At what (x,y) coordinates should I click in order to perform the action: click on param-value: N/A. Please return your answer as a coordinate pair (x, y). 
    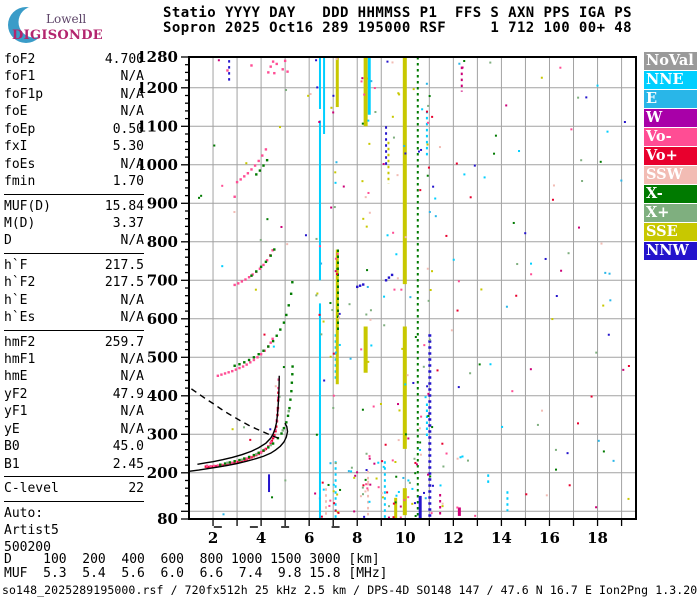
    Looking at the image, I should click on (132, 412).